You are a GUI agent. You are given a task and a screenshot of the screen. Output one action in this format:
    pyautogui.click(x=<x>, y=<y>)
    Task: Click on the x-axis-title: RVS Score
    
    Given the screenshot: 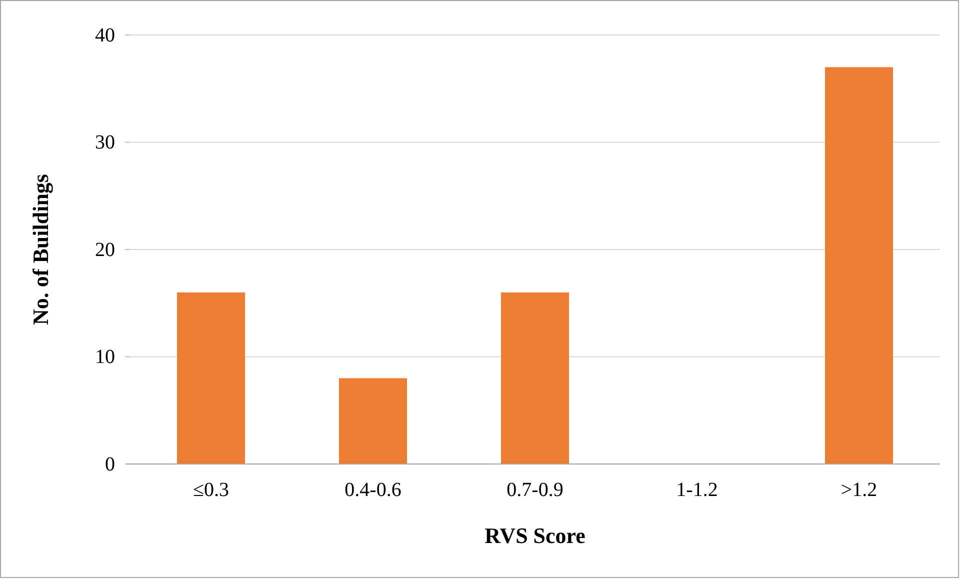 What is the action you would take?
    pyautogui.click(x=535, y=535)
    